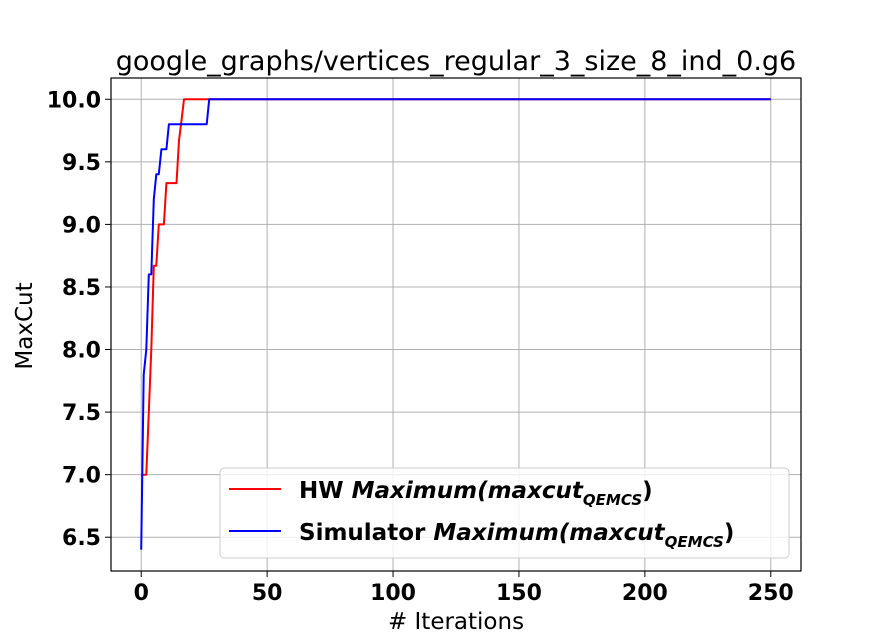 The height and width of the screenshot is (642, 890). I want to click on y-axis-label: MaxCut, so click(25, 325).